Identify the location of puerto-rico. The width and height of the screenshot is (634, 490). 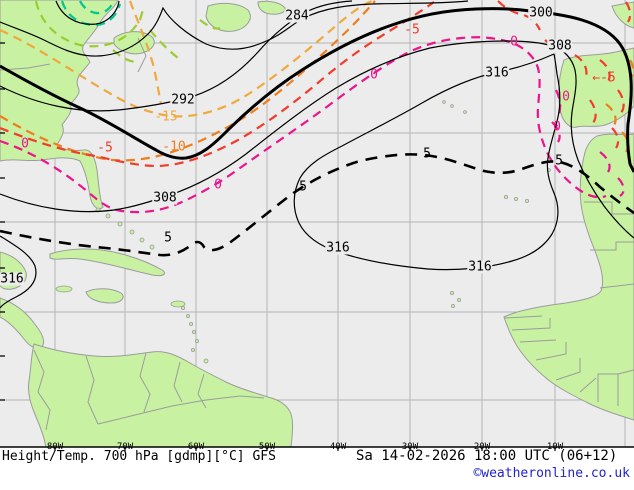
(178, 304).